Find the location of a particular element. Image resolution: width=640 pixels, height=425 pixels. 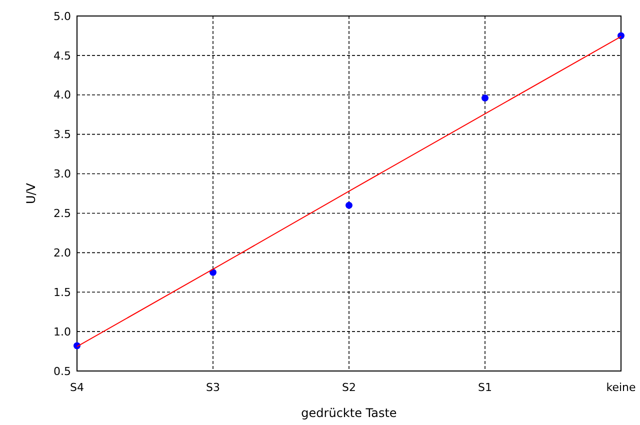

y-tick-label: 3.0 is located at coordinates (62, 174).